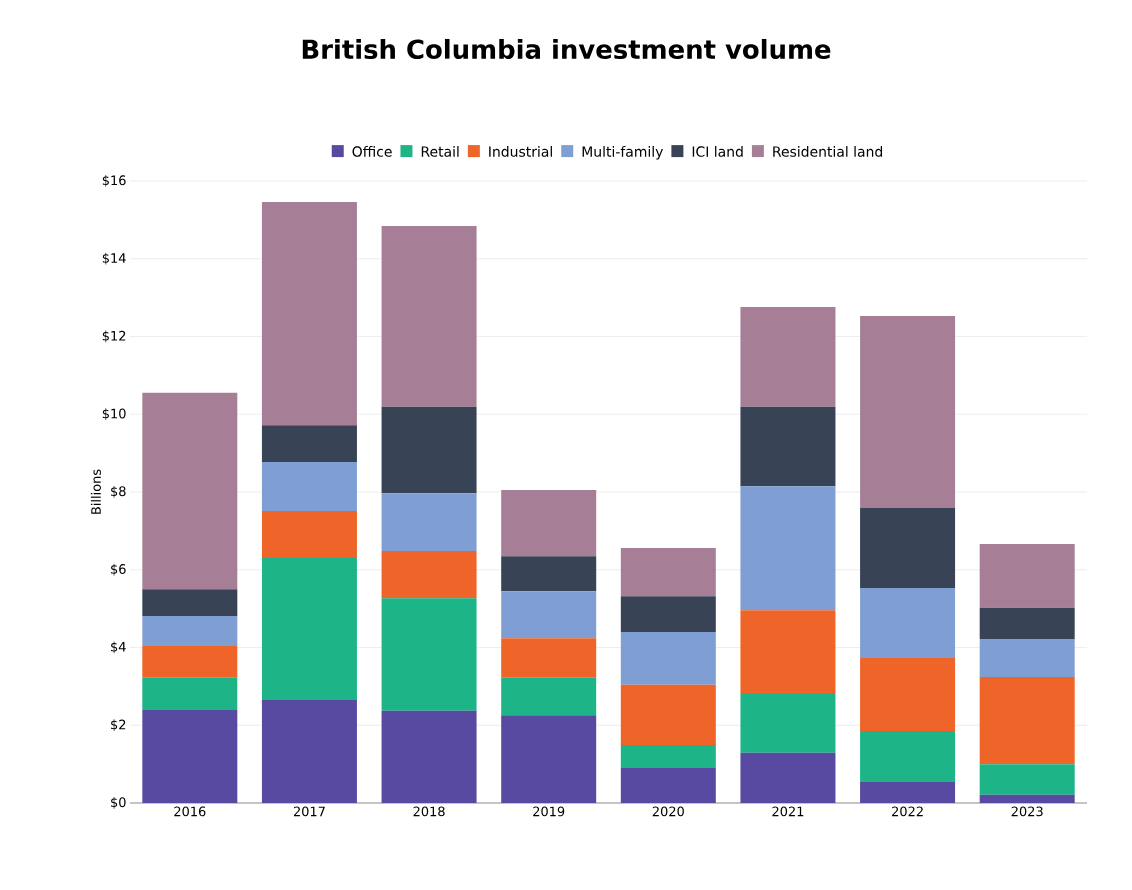 Image resolution: width=1132 pixels, height=890 pixels. I want to click on legend-label: Retail, so click(440, 151).